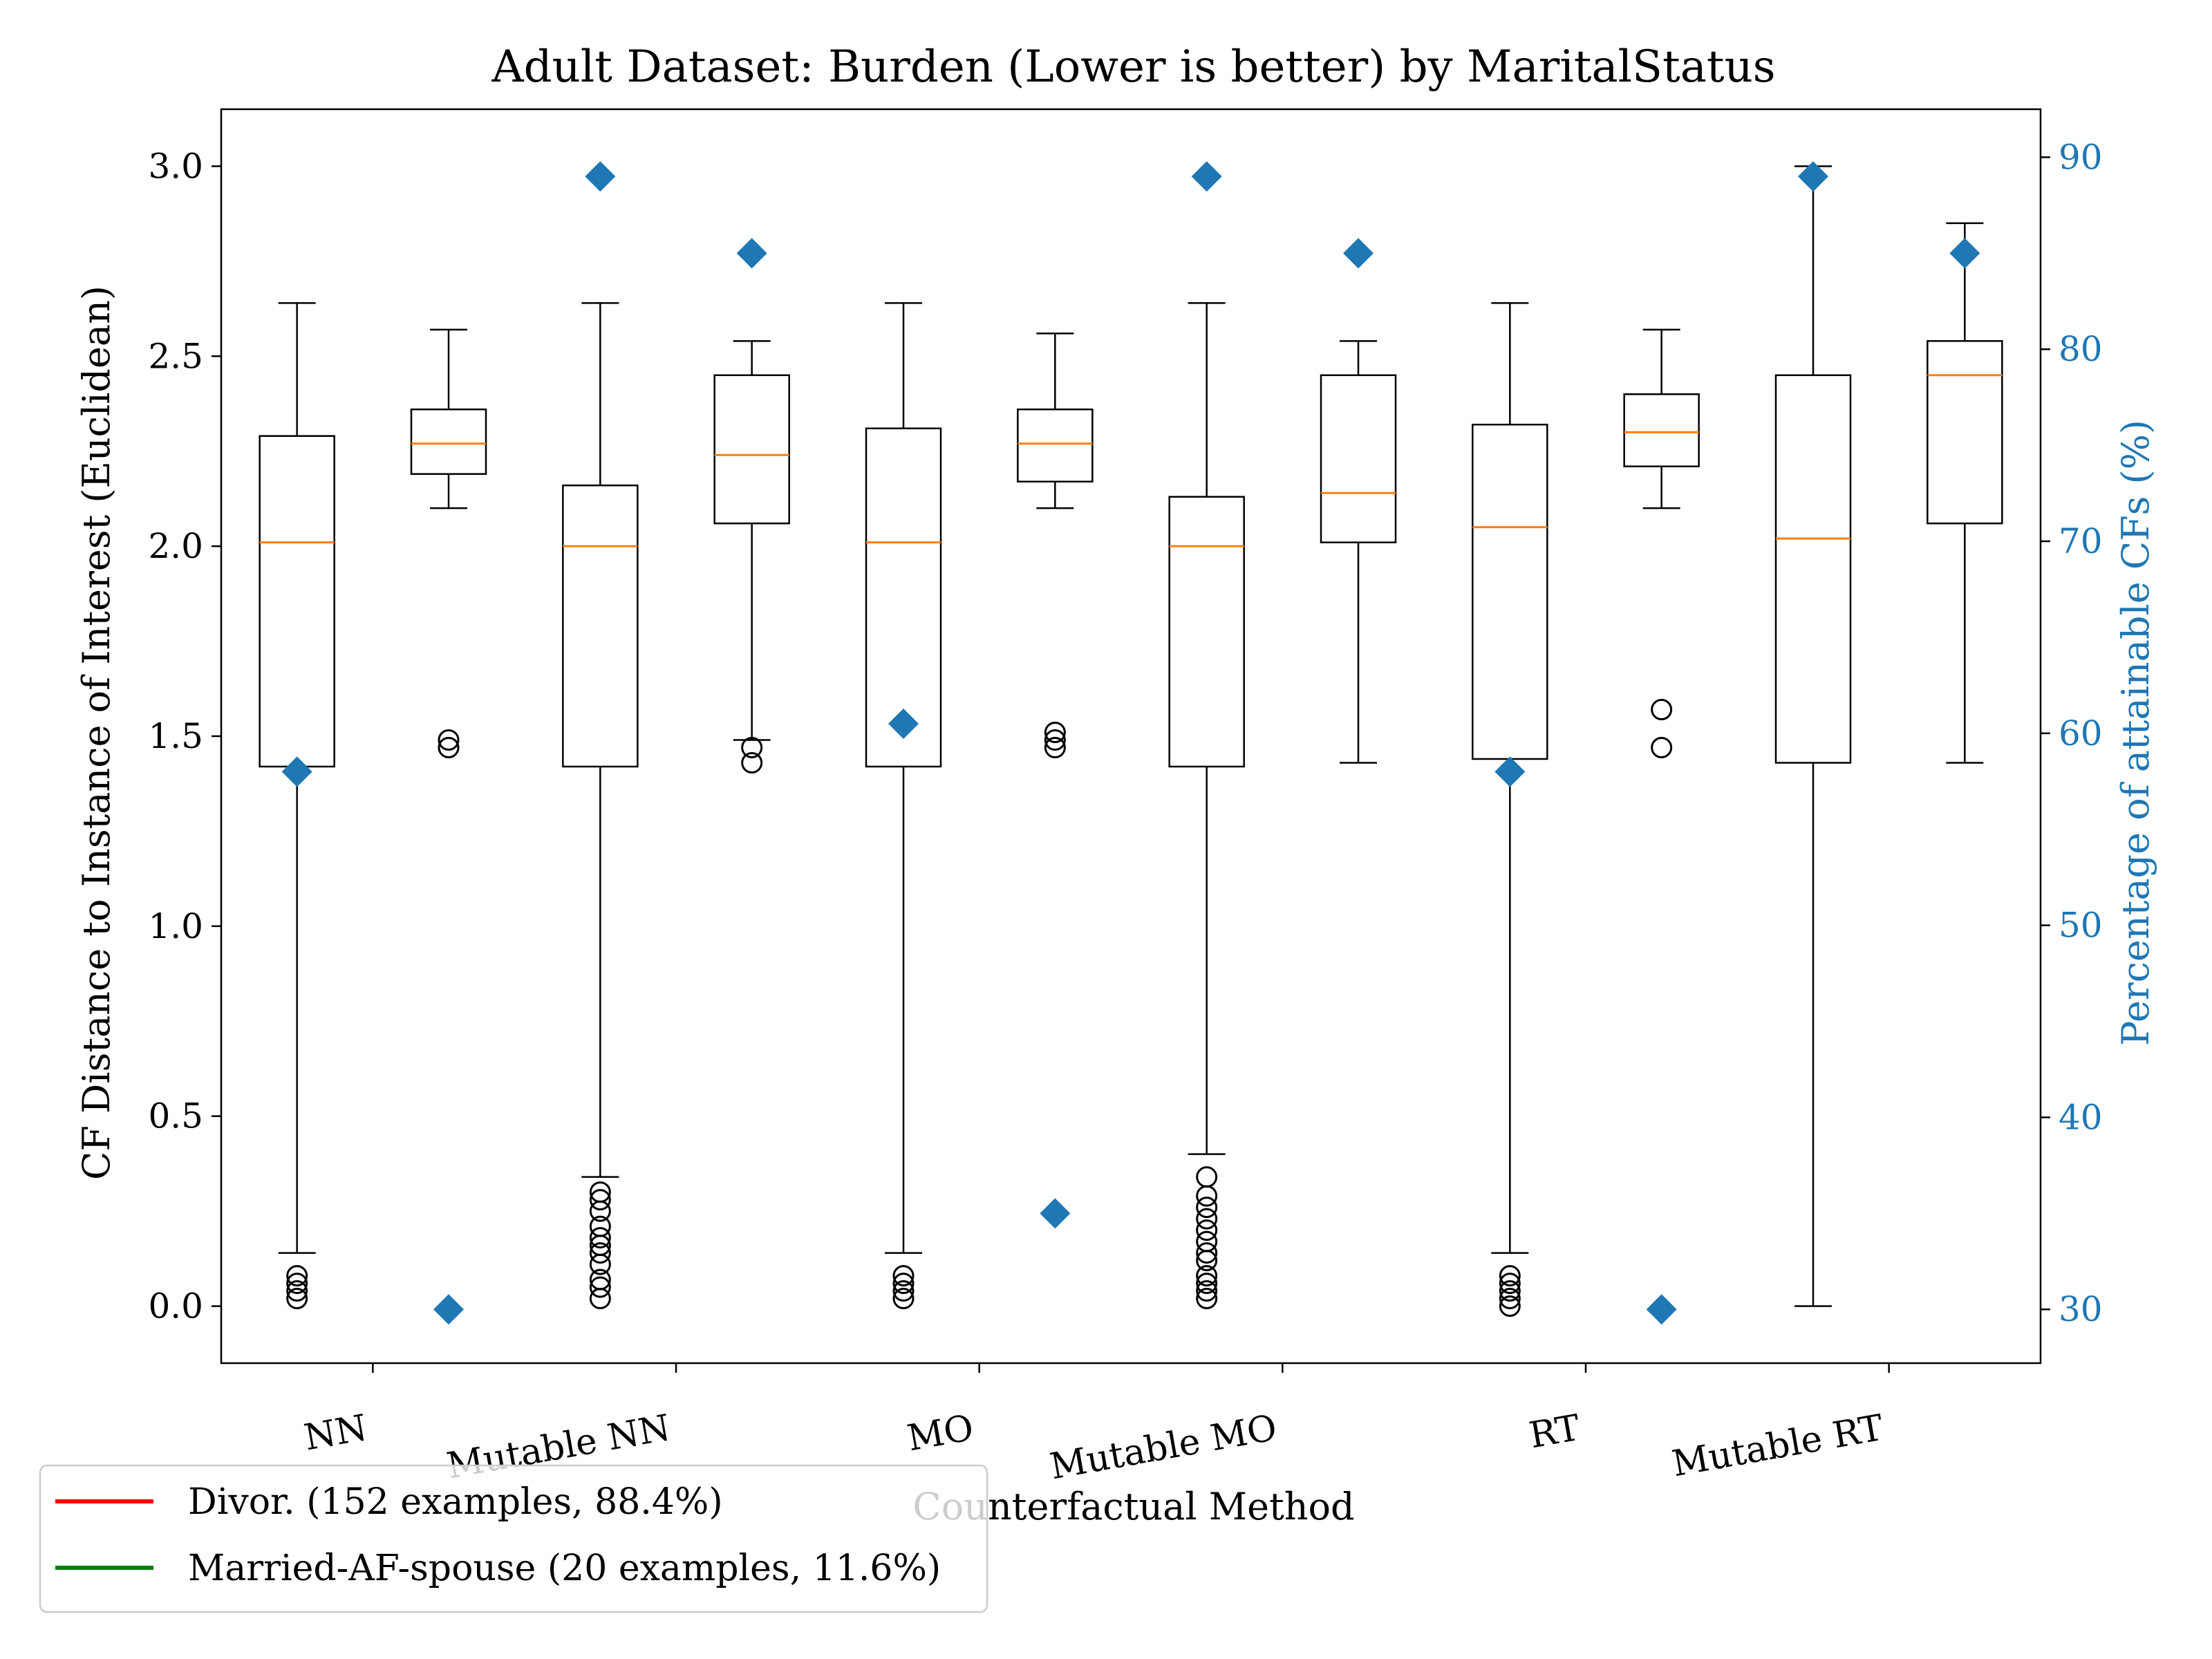 This screenshot has width=2212, height=1659. I want to click on legend-label-divor: Divor. (152 examples, 88.4%), so click(455, 1502).